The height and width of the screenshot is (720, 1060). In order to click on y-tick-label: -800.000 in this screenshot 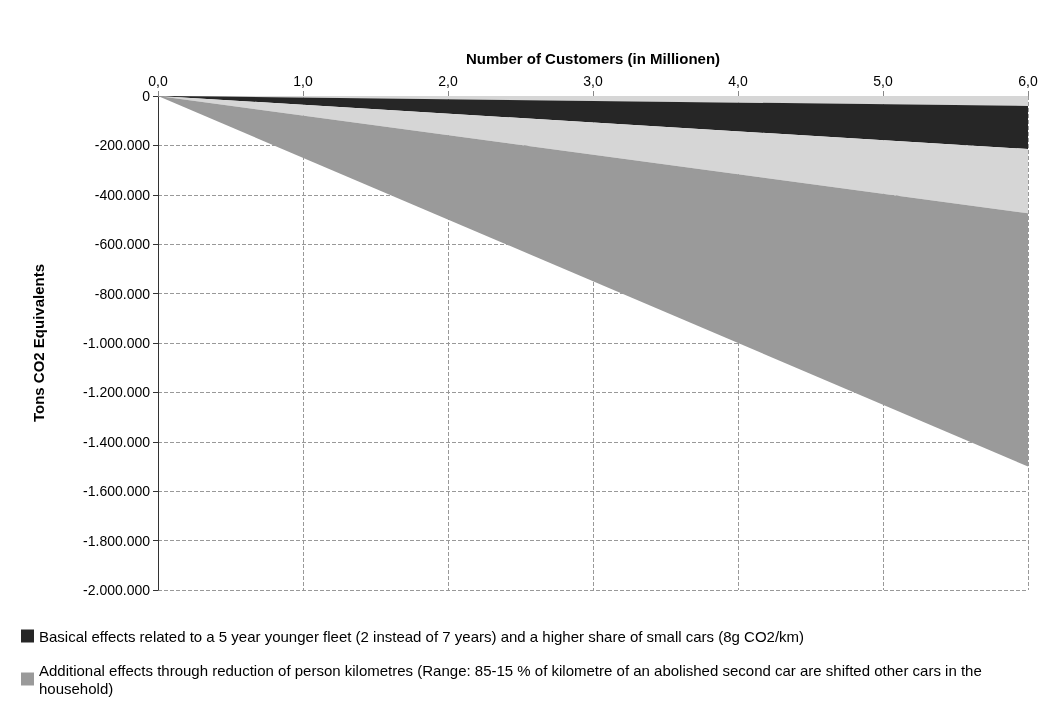, I will do `click(122, 293)`.